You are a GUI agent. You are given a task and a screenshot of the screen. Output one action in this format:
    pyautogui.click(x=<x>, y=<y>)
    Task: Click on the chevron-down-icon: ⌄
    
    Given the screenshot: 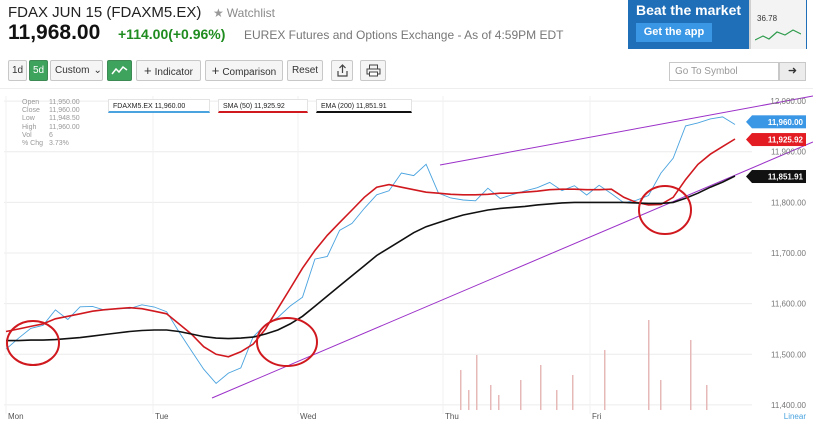 What is the action you would take?
    pyautogui.click(x=97, y=70)
    